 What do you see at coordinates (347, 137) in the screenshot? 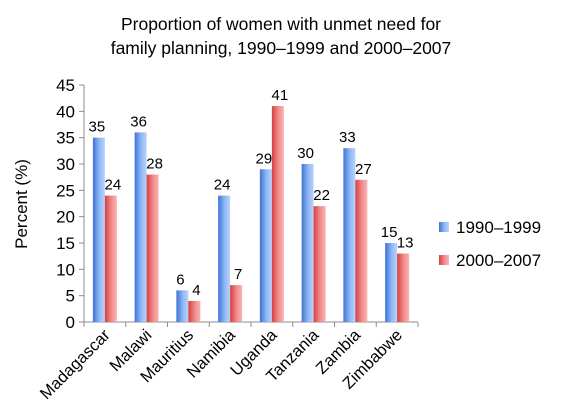
I see `data-label: 33` at bounding box center [347, 137].